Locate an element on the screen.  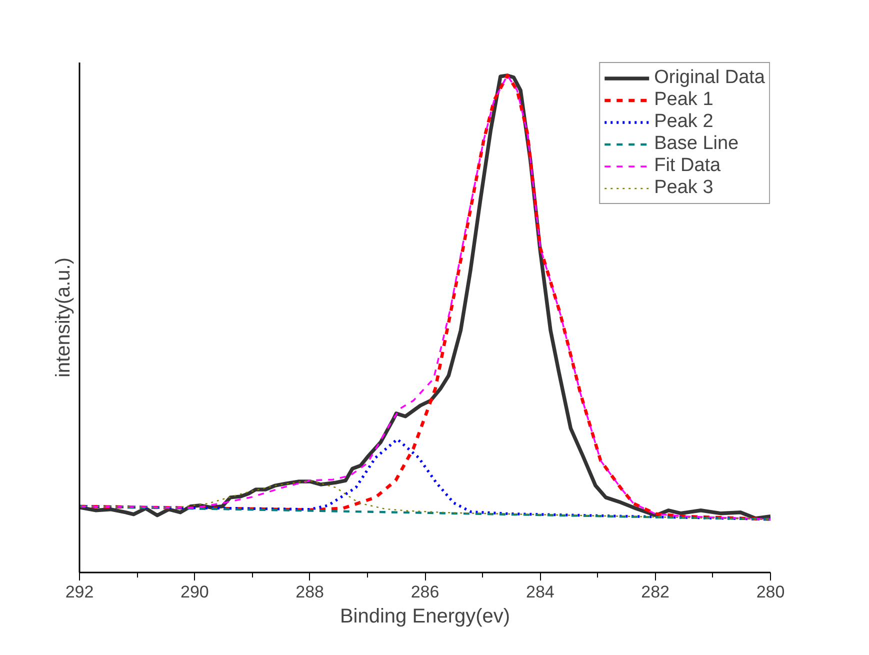
legend-label: Base Line is located at coordinates (696, 144).